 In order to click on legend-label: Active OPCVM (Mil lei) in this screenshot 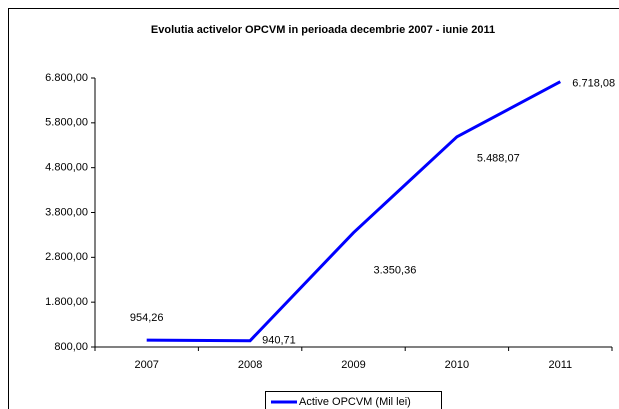, I will do `click(355, 402)`.